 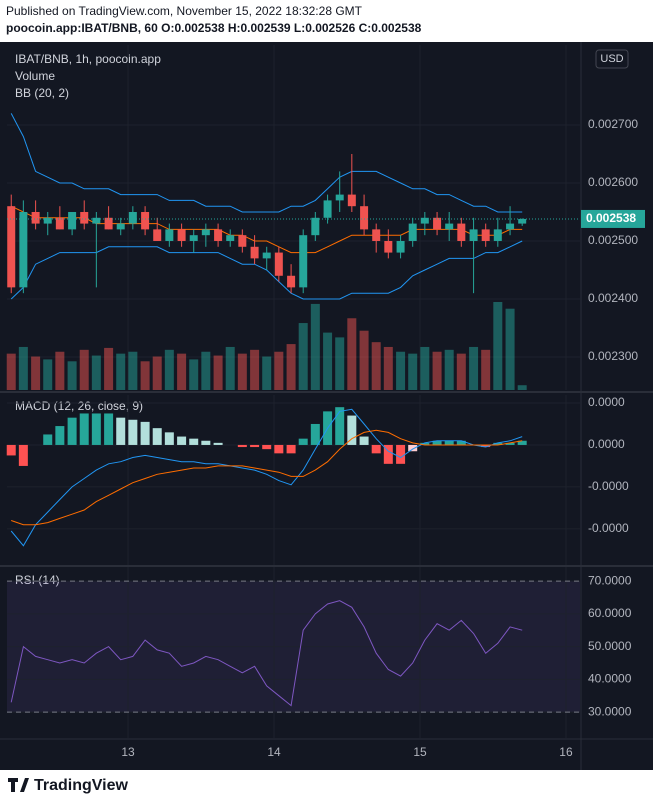 I want to click on y-tick-label: 0.002500, so click(x=613, y=240).